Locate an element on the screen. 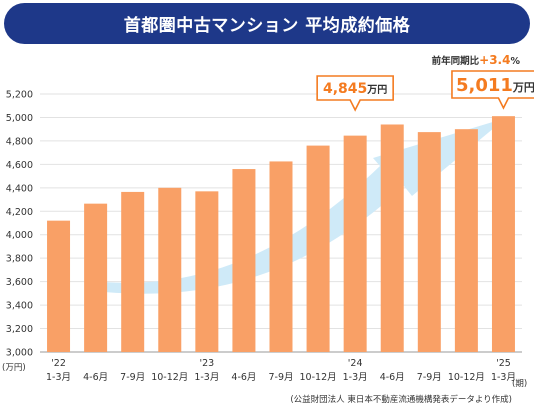 This screenshot has height=414, width=534. value-callouts: 4,845万円 5,011万円 is located at coordinates (425, 91).